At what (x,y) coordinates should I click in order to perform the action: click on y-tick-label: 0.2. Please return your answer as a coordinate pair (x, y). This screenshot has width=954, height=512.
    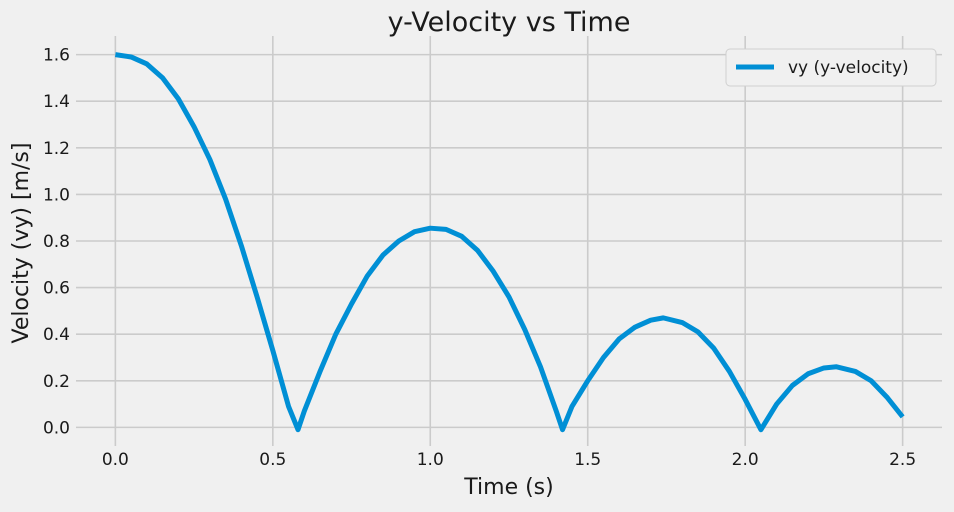
    Looking at the image, I should click on (56, 382).